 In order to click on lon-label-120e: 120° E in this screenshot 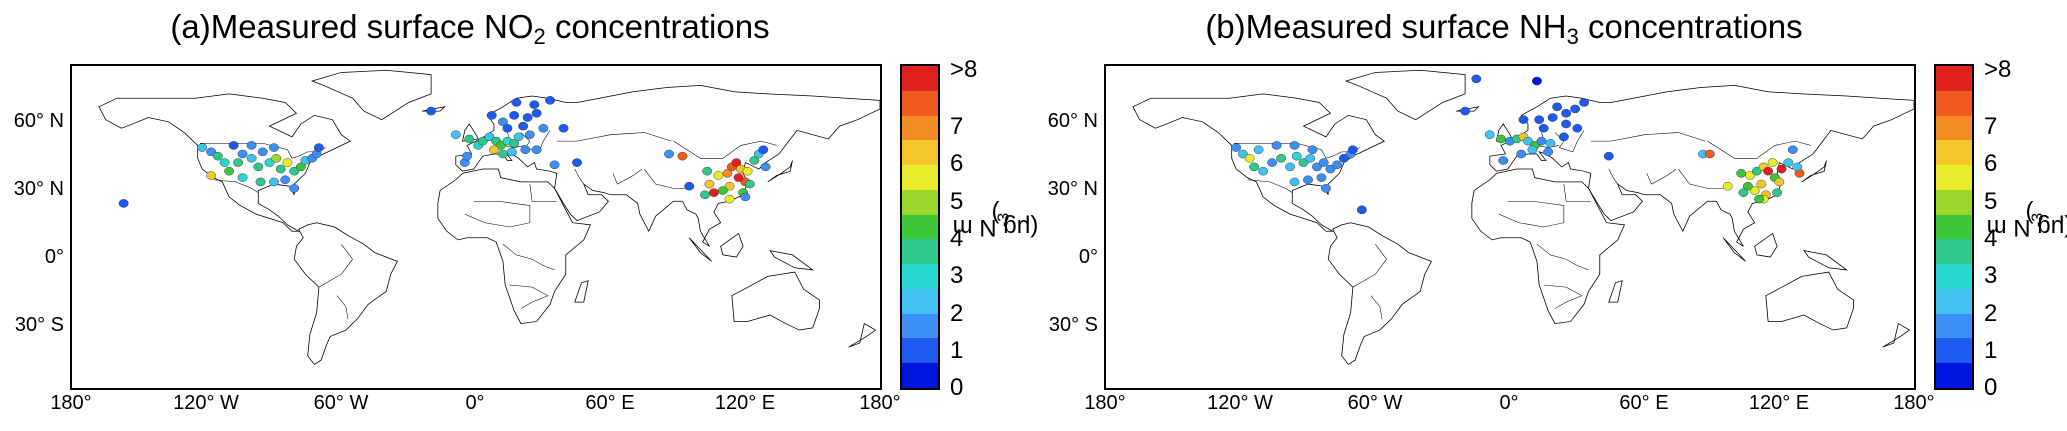, I will do `click(745, 403)`.